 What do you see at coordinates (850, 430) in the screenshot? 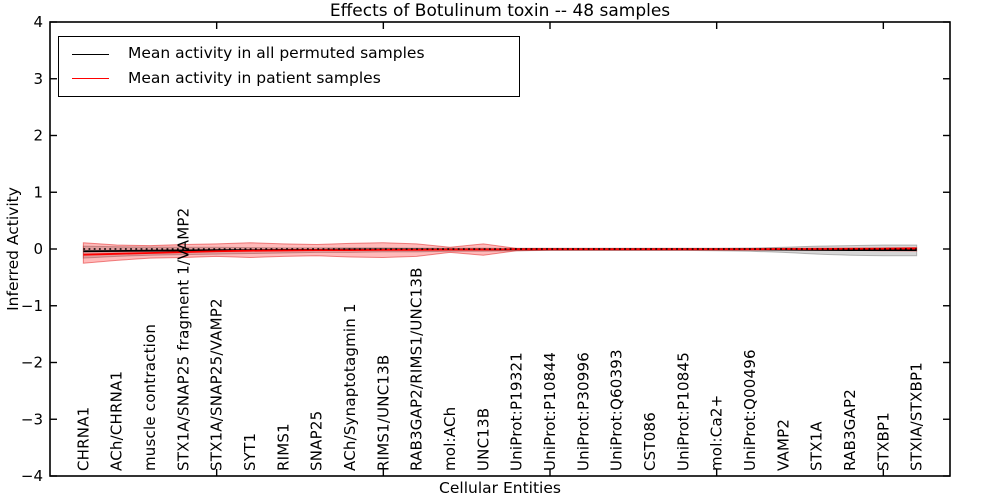
I see `x-category-label: RAB3GAP2` at bounding box center [850, 430].